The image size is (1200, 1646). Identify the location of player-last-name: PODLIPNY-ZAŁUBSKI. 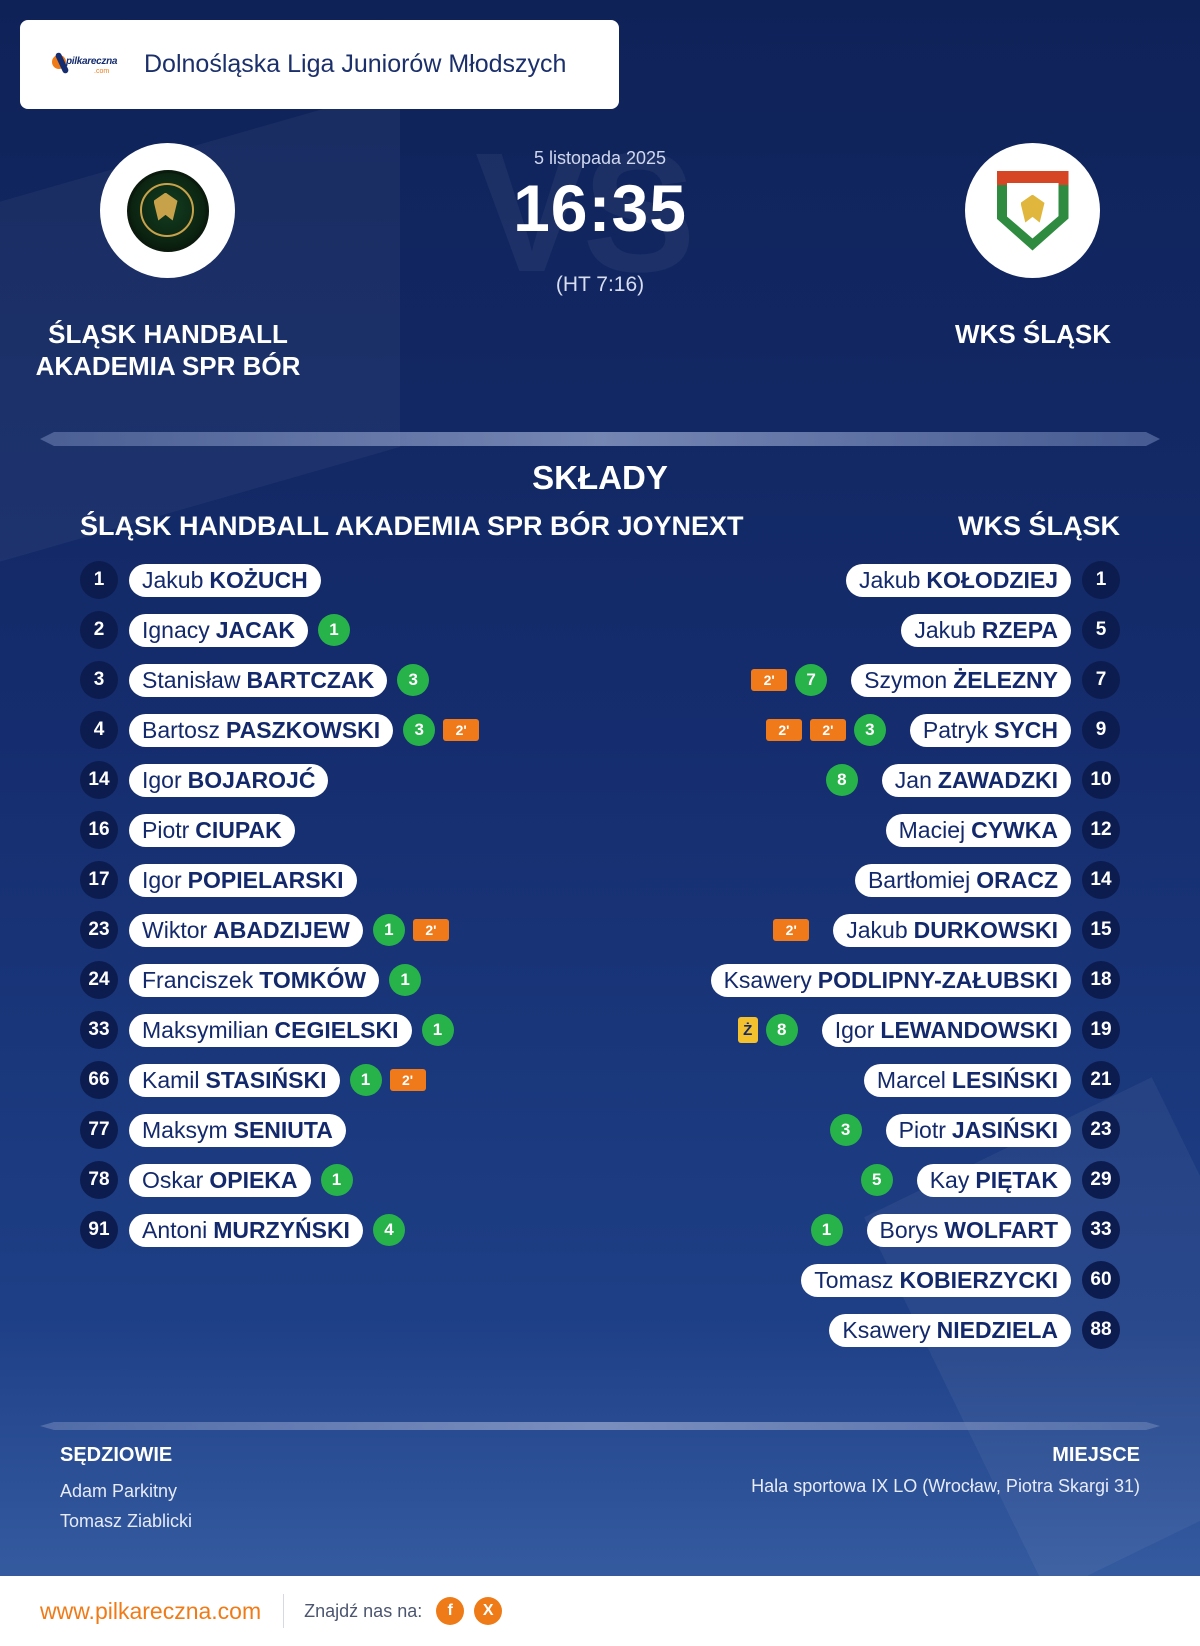
(937, 979).